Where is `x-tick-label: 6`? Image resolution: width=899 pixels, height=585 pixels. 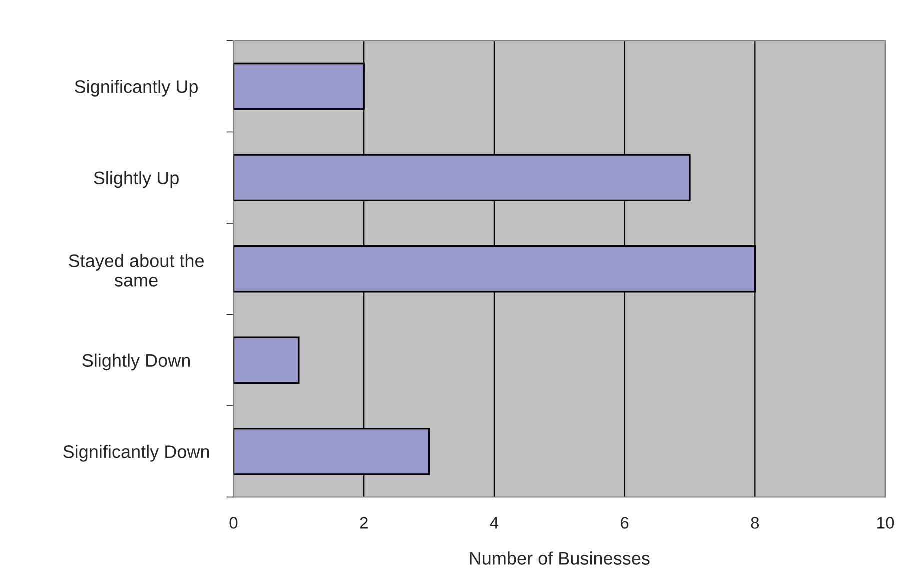 x-tick-label: 6 is located at coordinates (625, 523).